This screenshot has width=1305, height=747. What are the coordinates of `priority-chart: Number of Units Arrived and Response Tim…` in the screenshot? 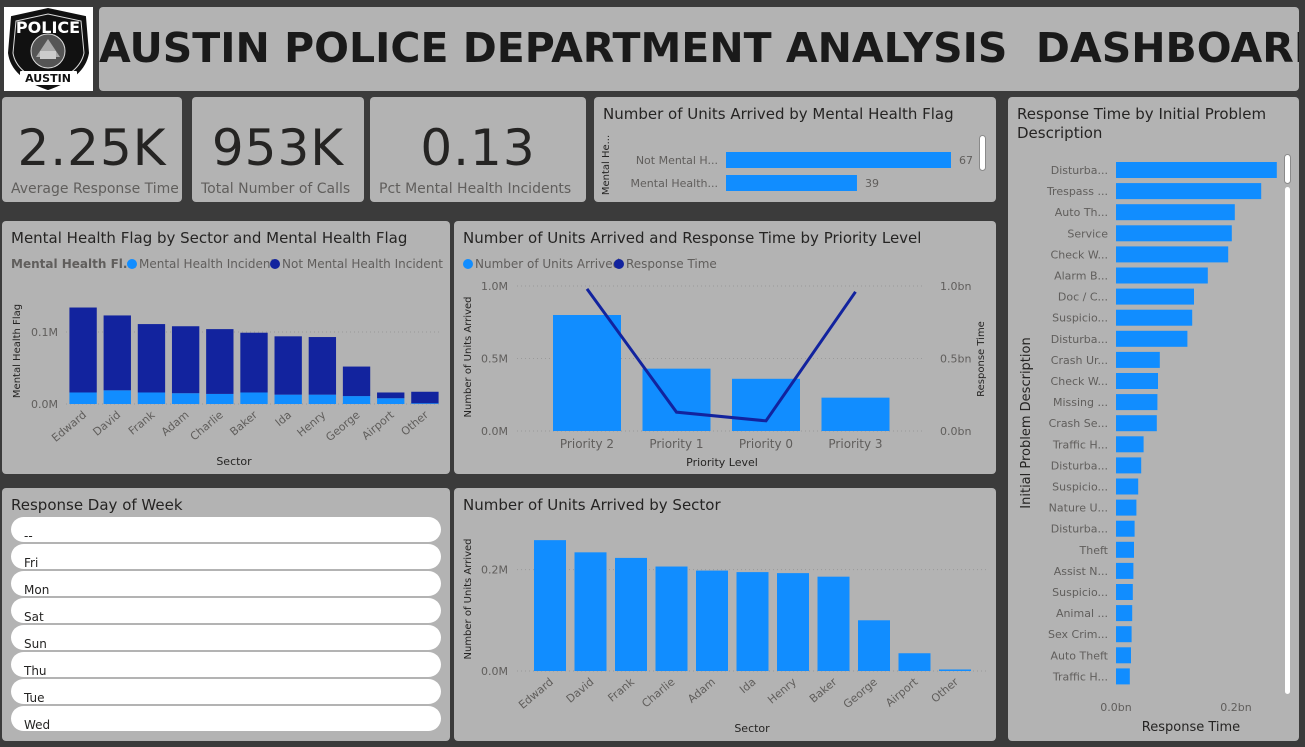 It's located at (725, 347).